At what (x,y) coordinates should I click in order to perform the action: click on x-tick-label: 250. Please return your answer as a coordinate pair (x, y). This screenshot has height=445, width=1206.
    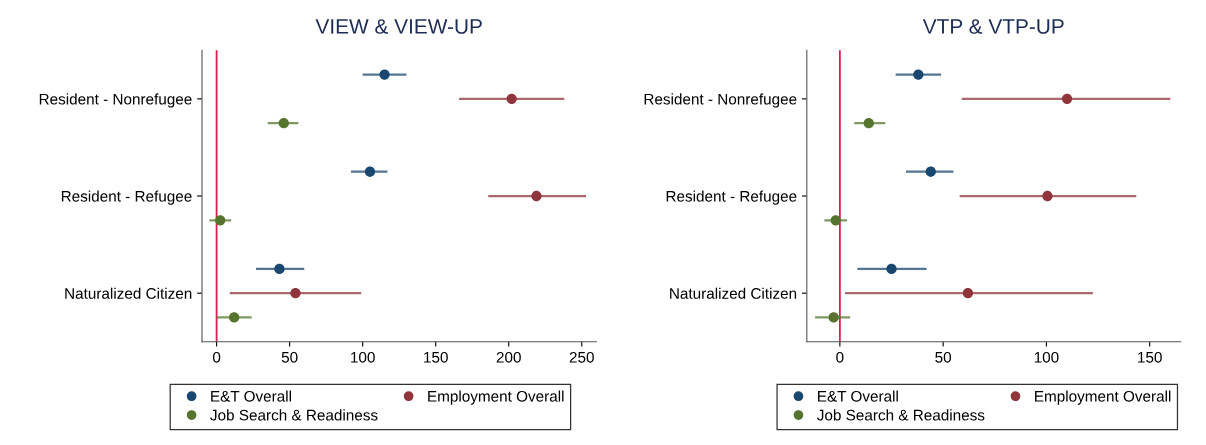
    Looking at the image, I should click on (581, 357).